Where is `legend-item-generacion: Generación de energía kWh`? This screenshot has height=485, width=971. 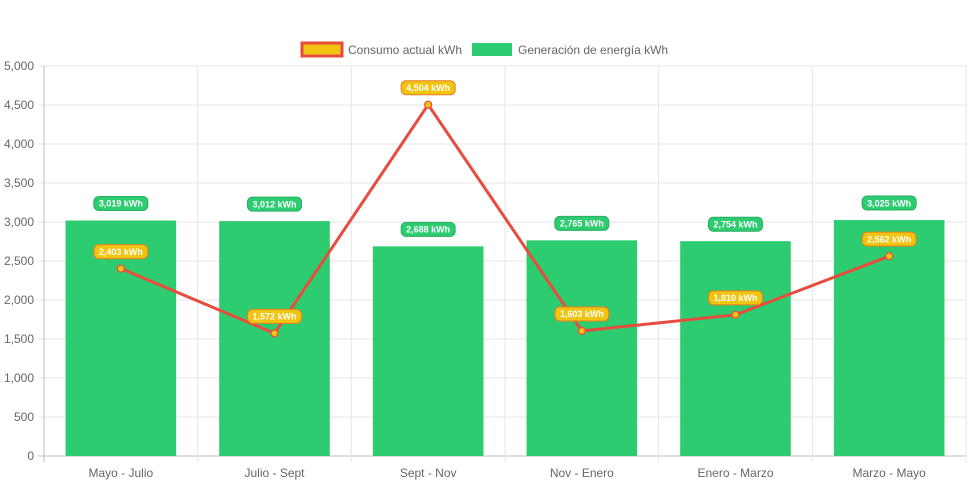 legend-item-generacion: Generación de energía kWh is located at coordinates (570, 50).